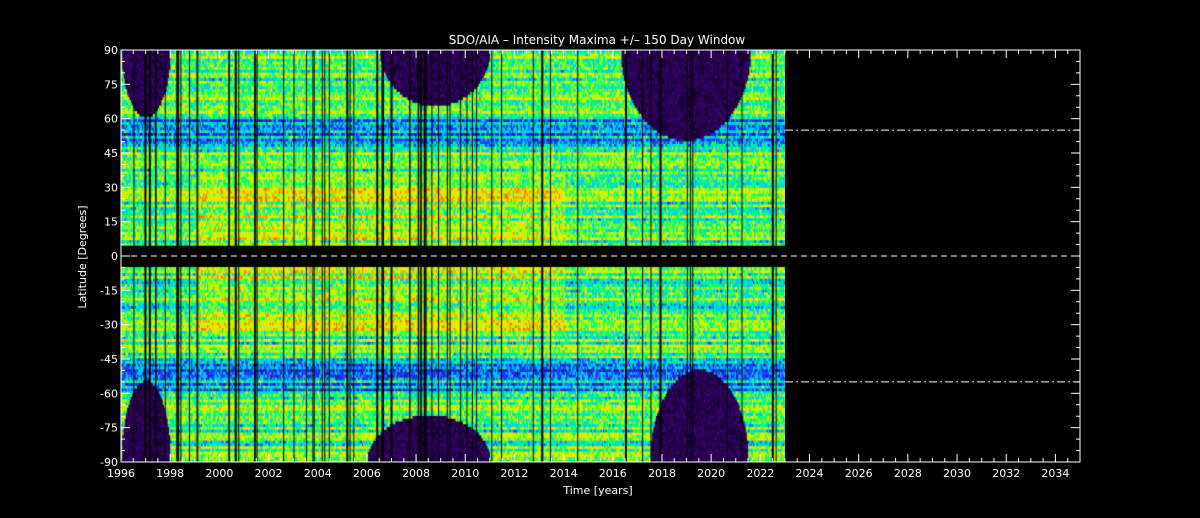  I want to click on y-tick-label-90: 90, so click(111, 50).